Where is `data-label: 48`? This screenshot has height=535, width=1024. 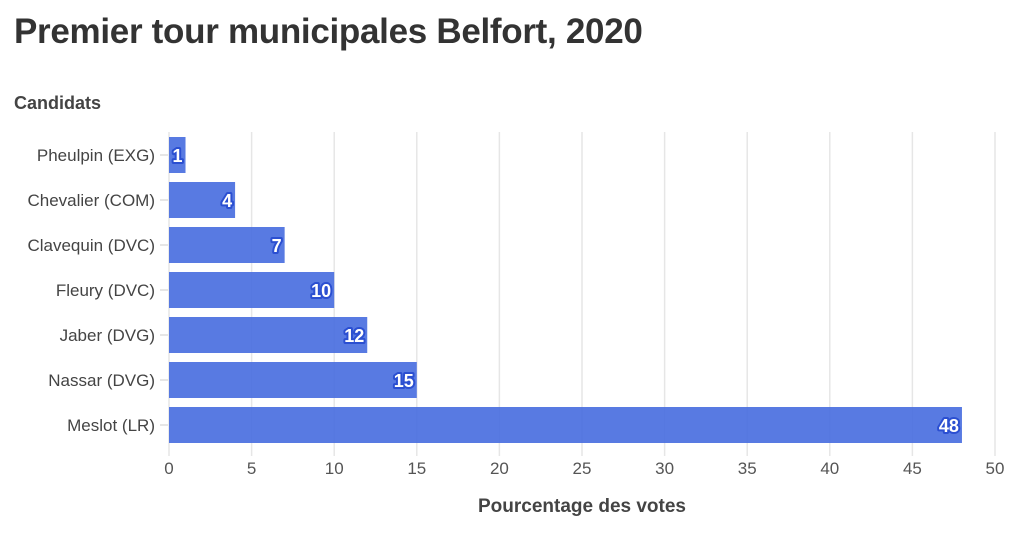
data-label: 48 is located at coordinates (949, 426).